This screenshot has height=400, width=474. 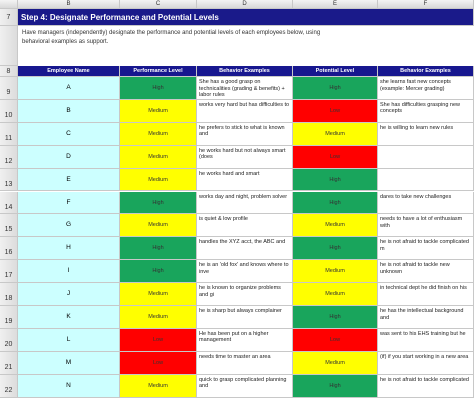 What do you see at coordinates (69, 272) in the screenshot?
I see `employee-name: I` at bounding box center [69, 272].